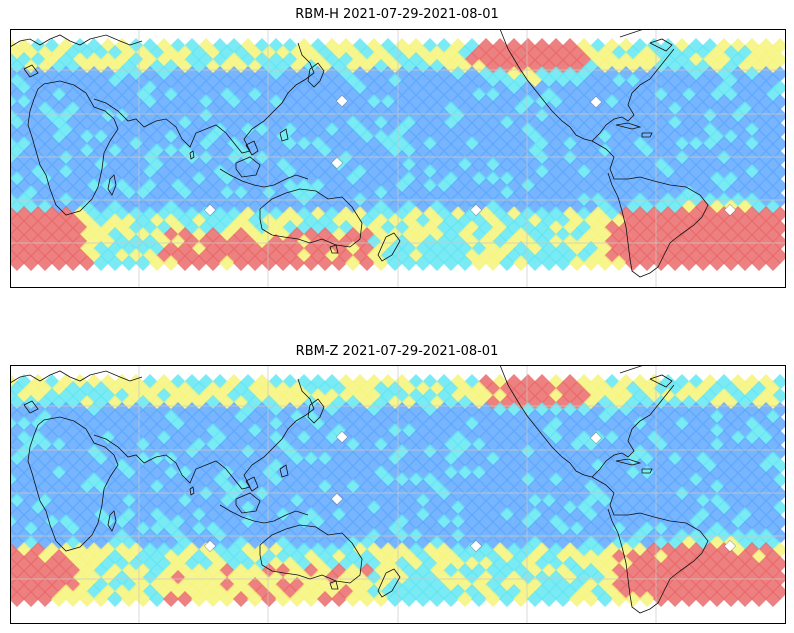 The width and height of the screenshot is (794, 633). What do you see at coordinates (397, 351) in the screenshot?
I see `panel-title-rbm-z: RBM-Z 2021-07-29-2021-08-01` at bounding box center [397, 351].